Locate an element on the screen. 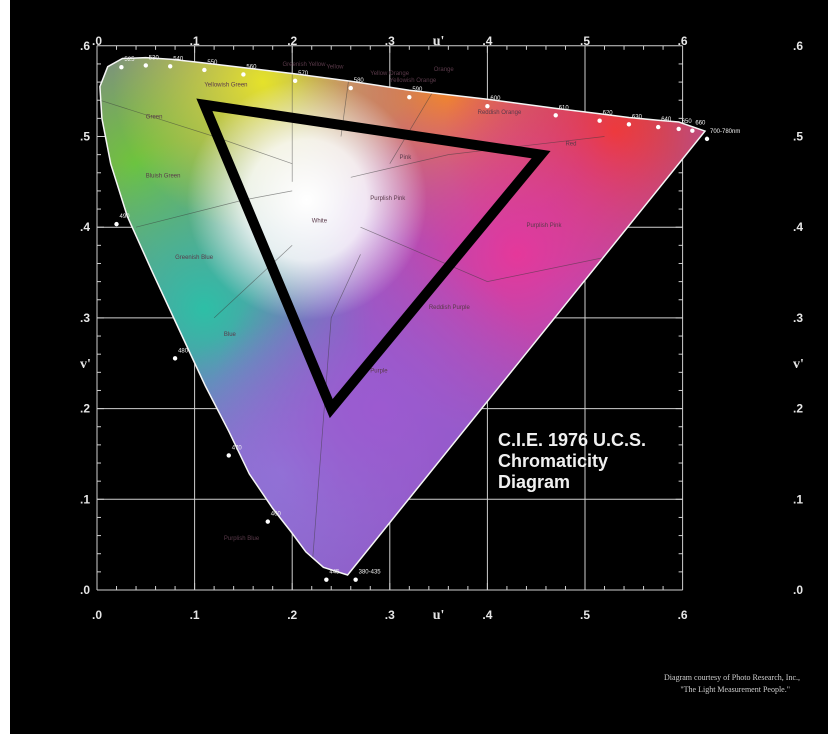  x-tick-label-top: .6 is located at coordinates (683, 41).